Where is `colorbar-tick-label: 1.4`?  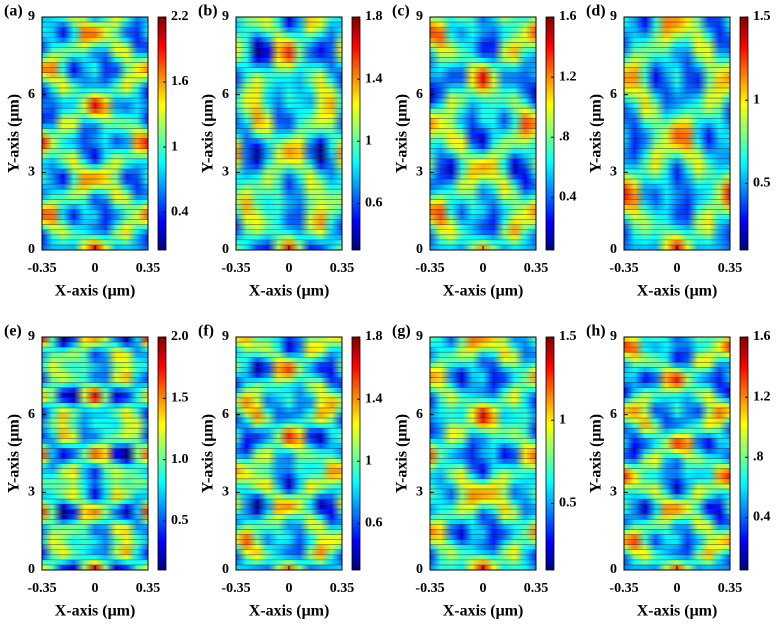
colorbar-tick-label: 1.4 is located at coordinates (374, 78).